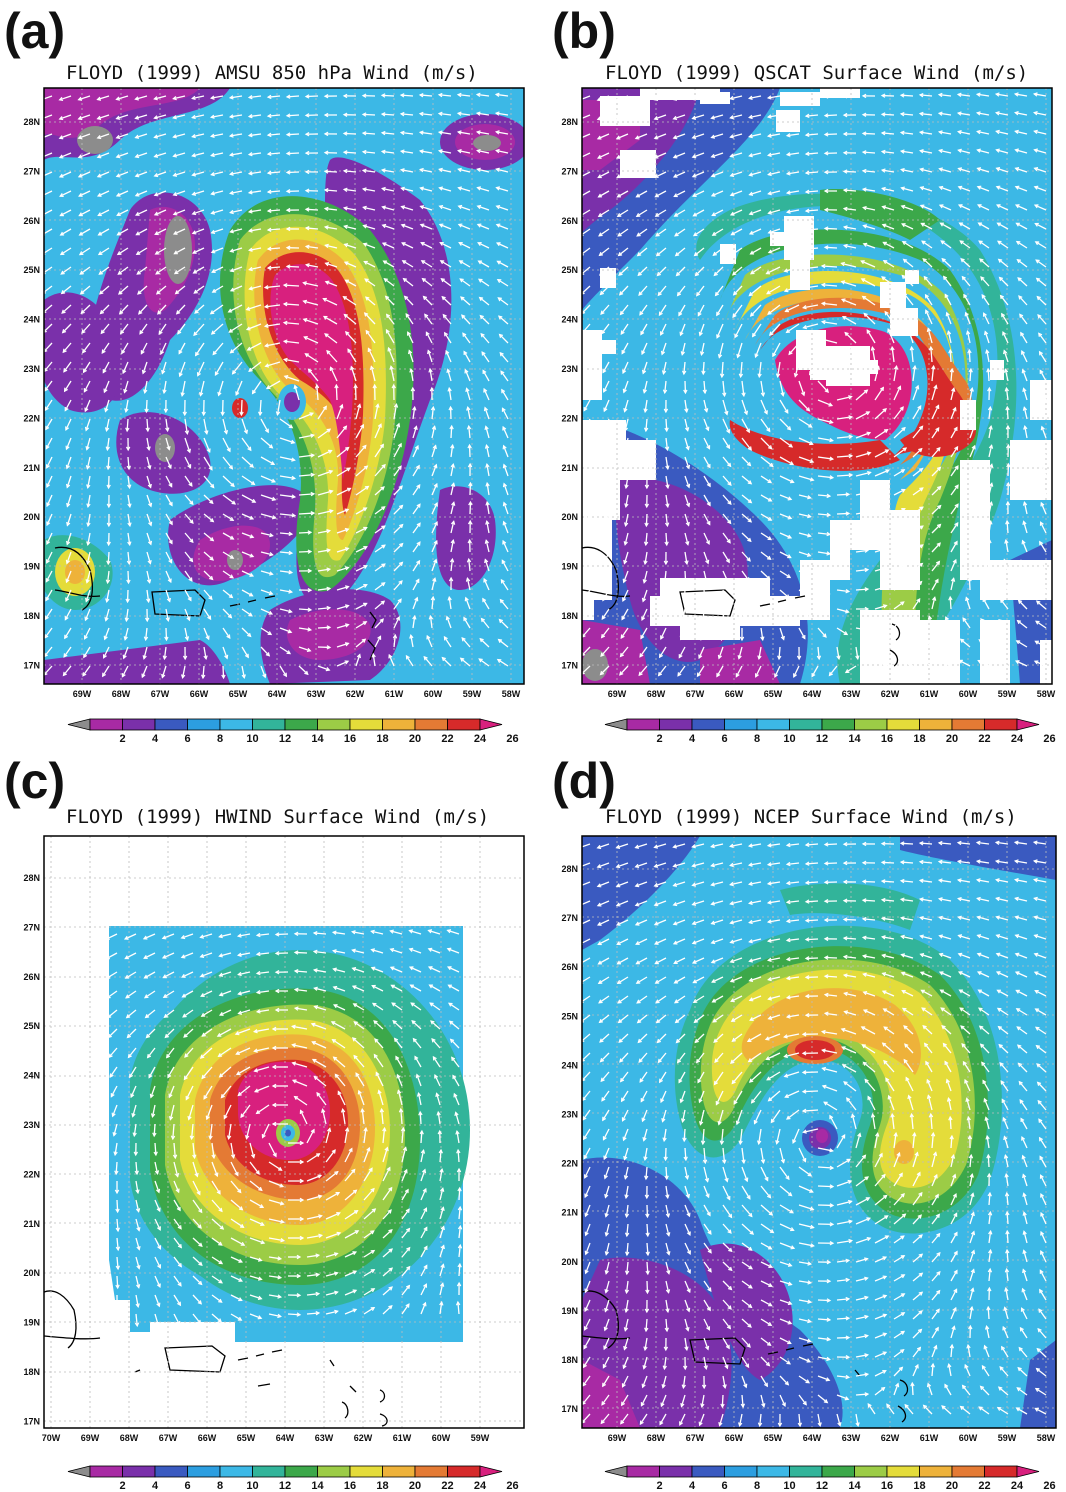 Image resolution: width=1066 pixels, height=1492 pixels. I want to click on lon-label: 67W, so click(695, 694).